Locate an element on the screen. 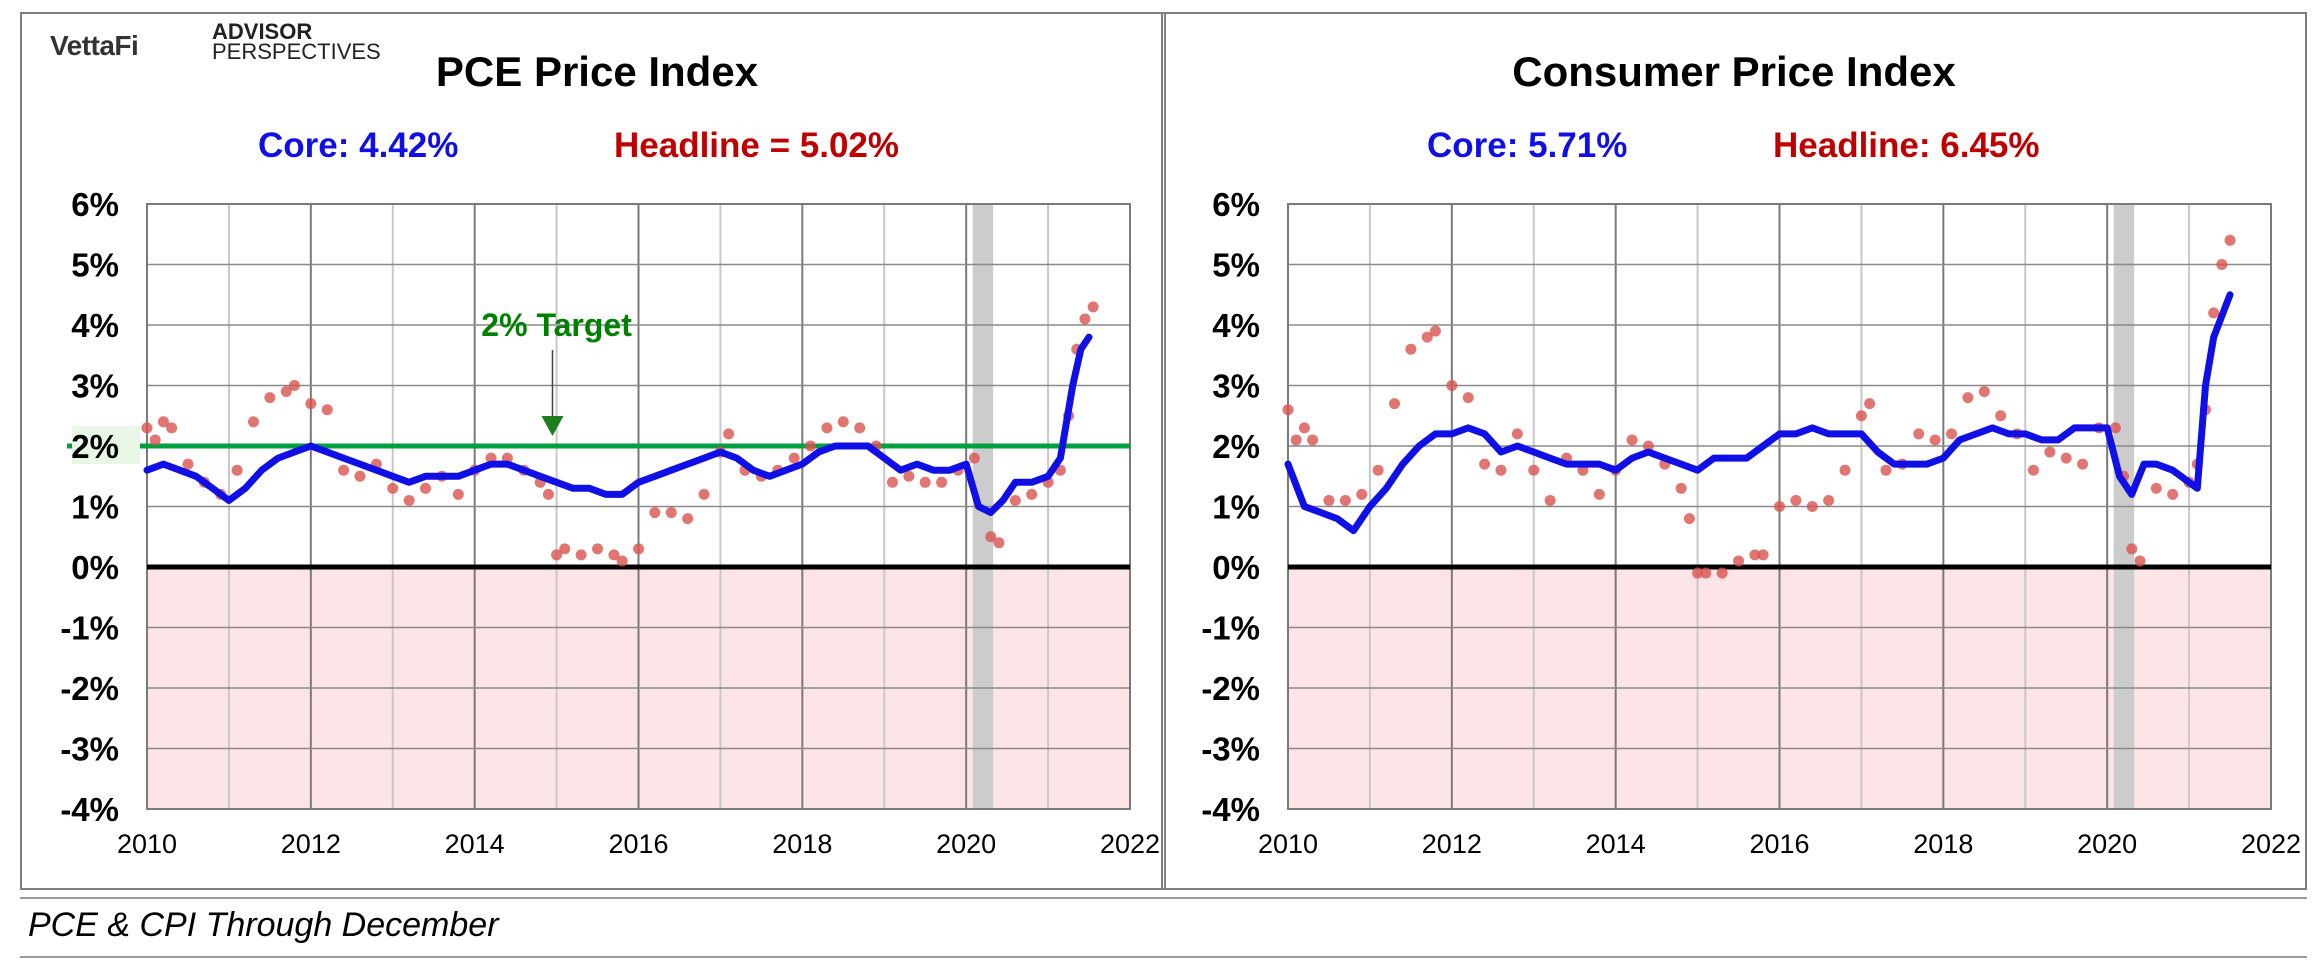 The height and width of the screenshot is (972, 2319). pce-xtick-label: 2014 is located at coordinates (475, 844).